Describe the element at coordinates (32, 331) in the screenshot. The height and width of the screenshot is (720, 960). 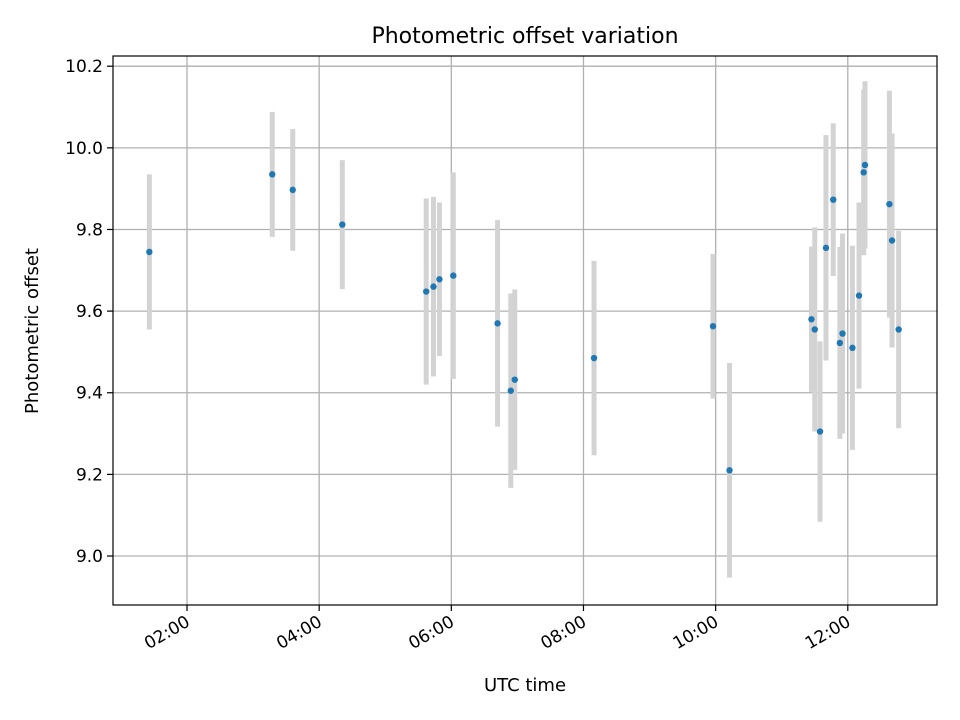
I see `y-axis-label: Photometric offset` at that location.